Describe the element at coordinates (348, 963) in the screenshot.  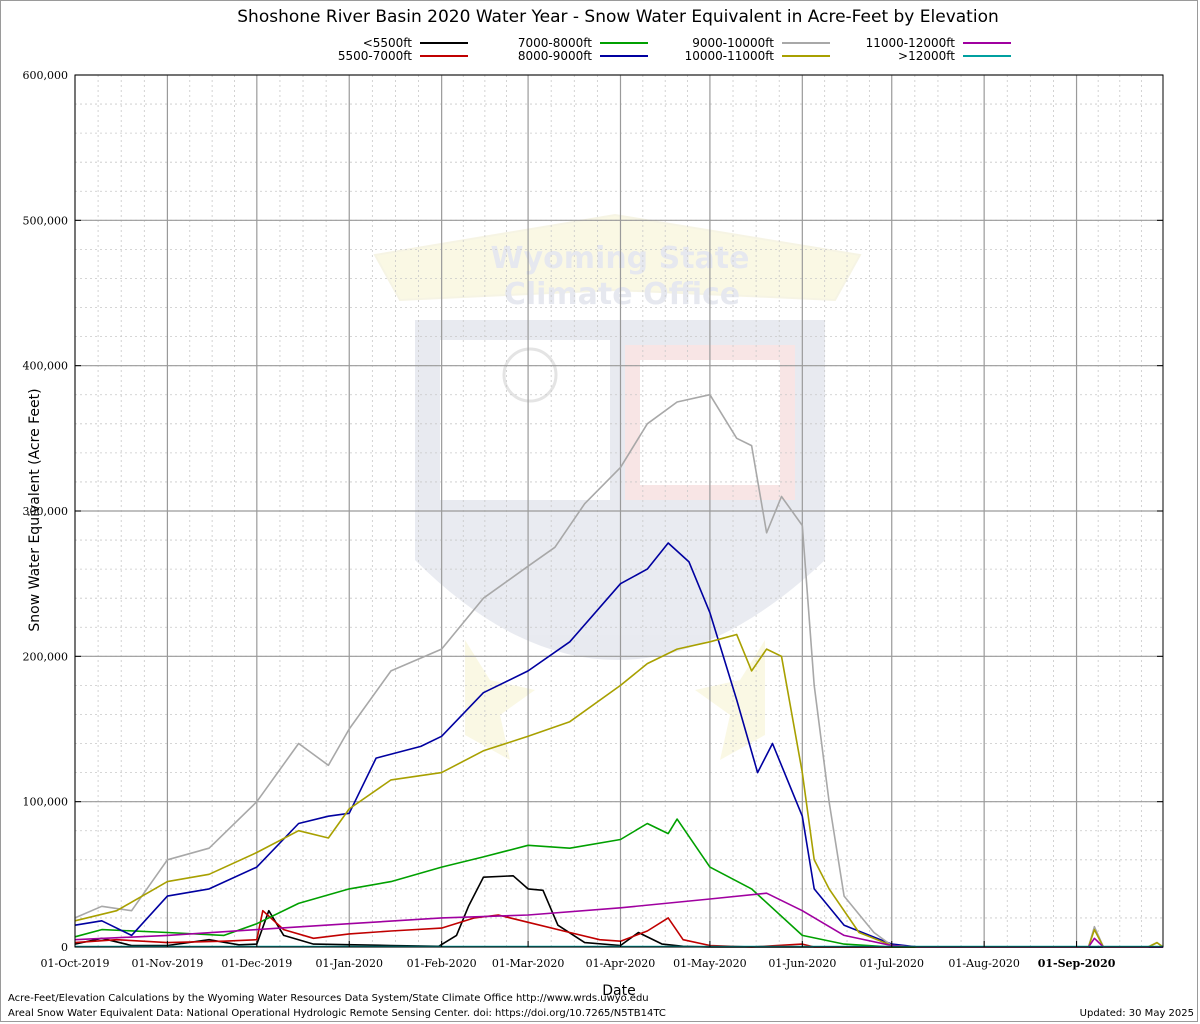
I see `x-tick-label: 01-Jan-2020` at that location.